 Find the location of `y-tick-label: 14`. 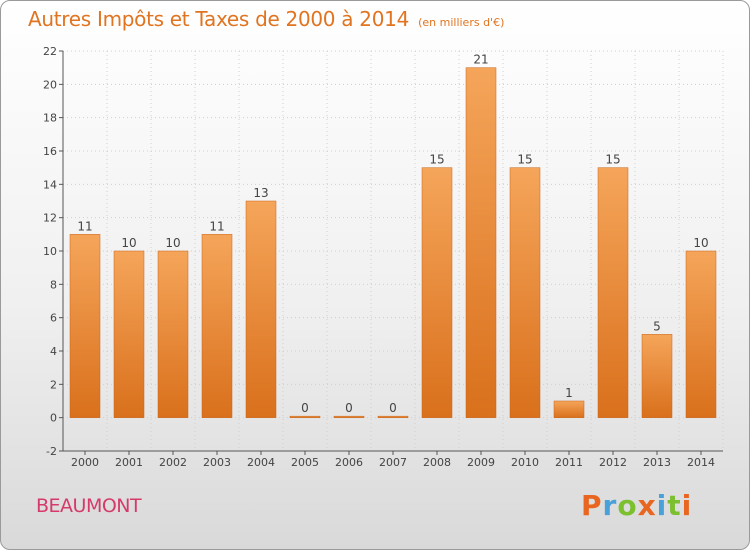

y-tick-label: 14 is located at coordinates (50, 184).